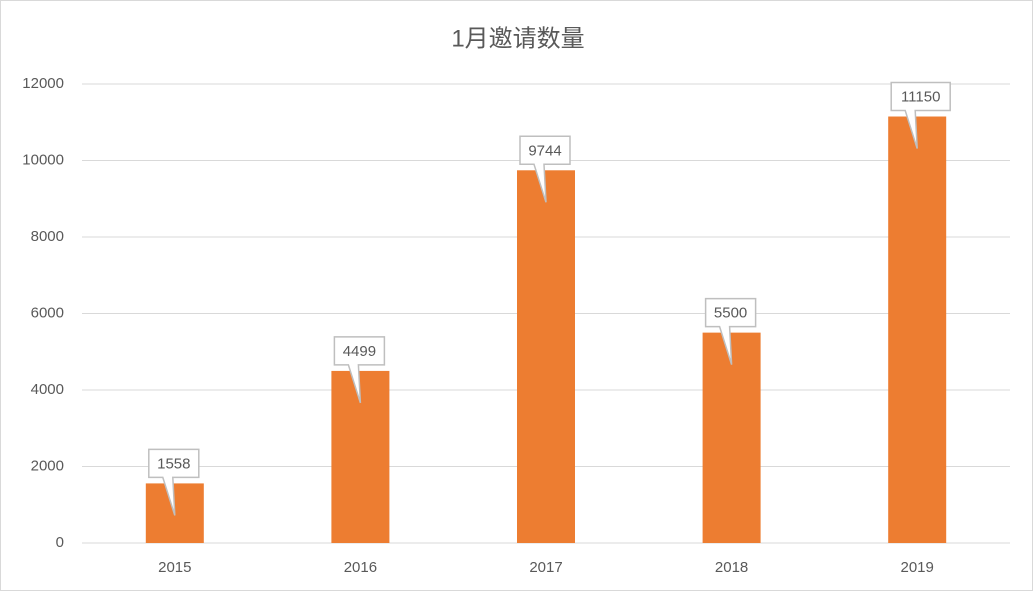  What do you see at coordinates (731, 567) in the screenshot?
I see `x-tick-label: 2018` at bounding box center [731, 567].